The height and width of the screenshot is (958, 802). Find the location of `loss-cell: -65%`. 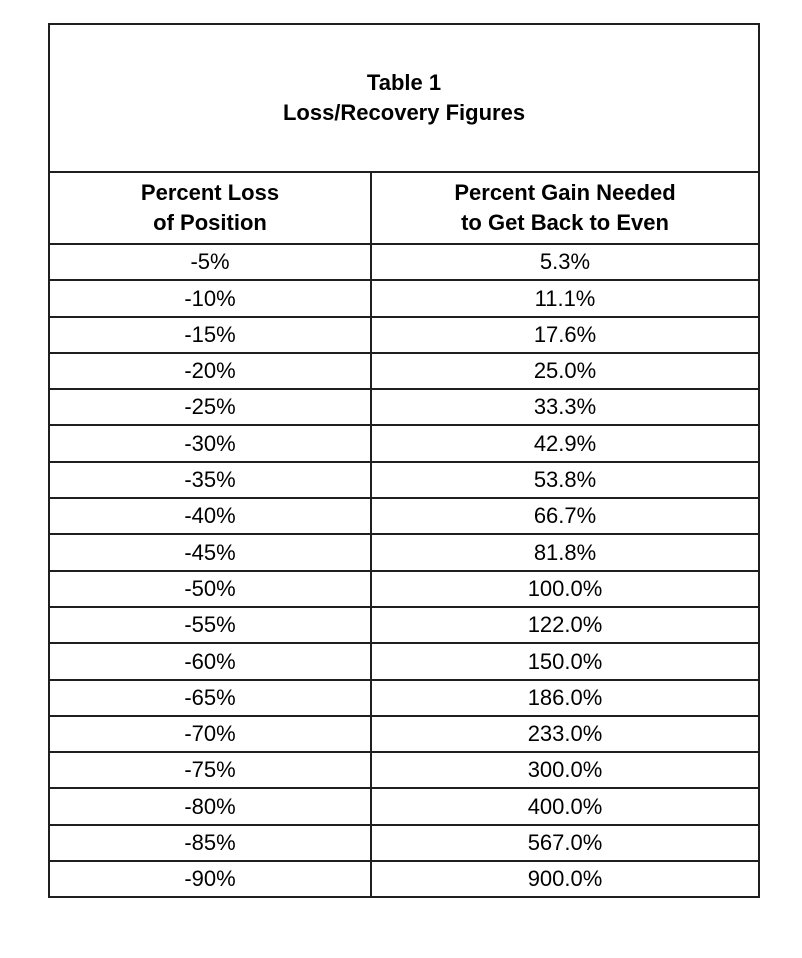

loss-cell: -65% is located at coordinates (210, 697).